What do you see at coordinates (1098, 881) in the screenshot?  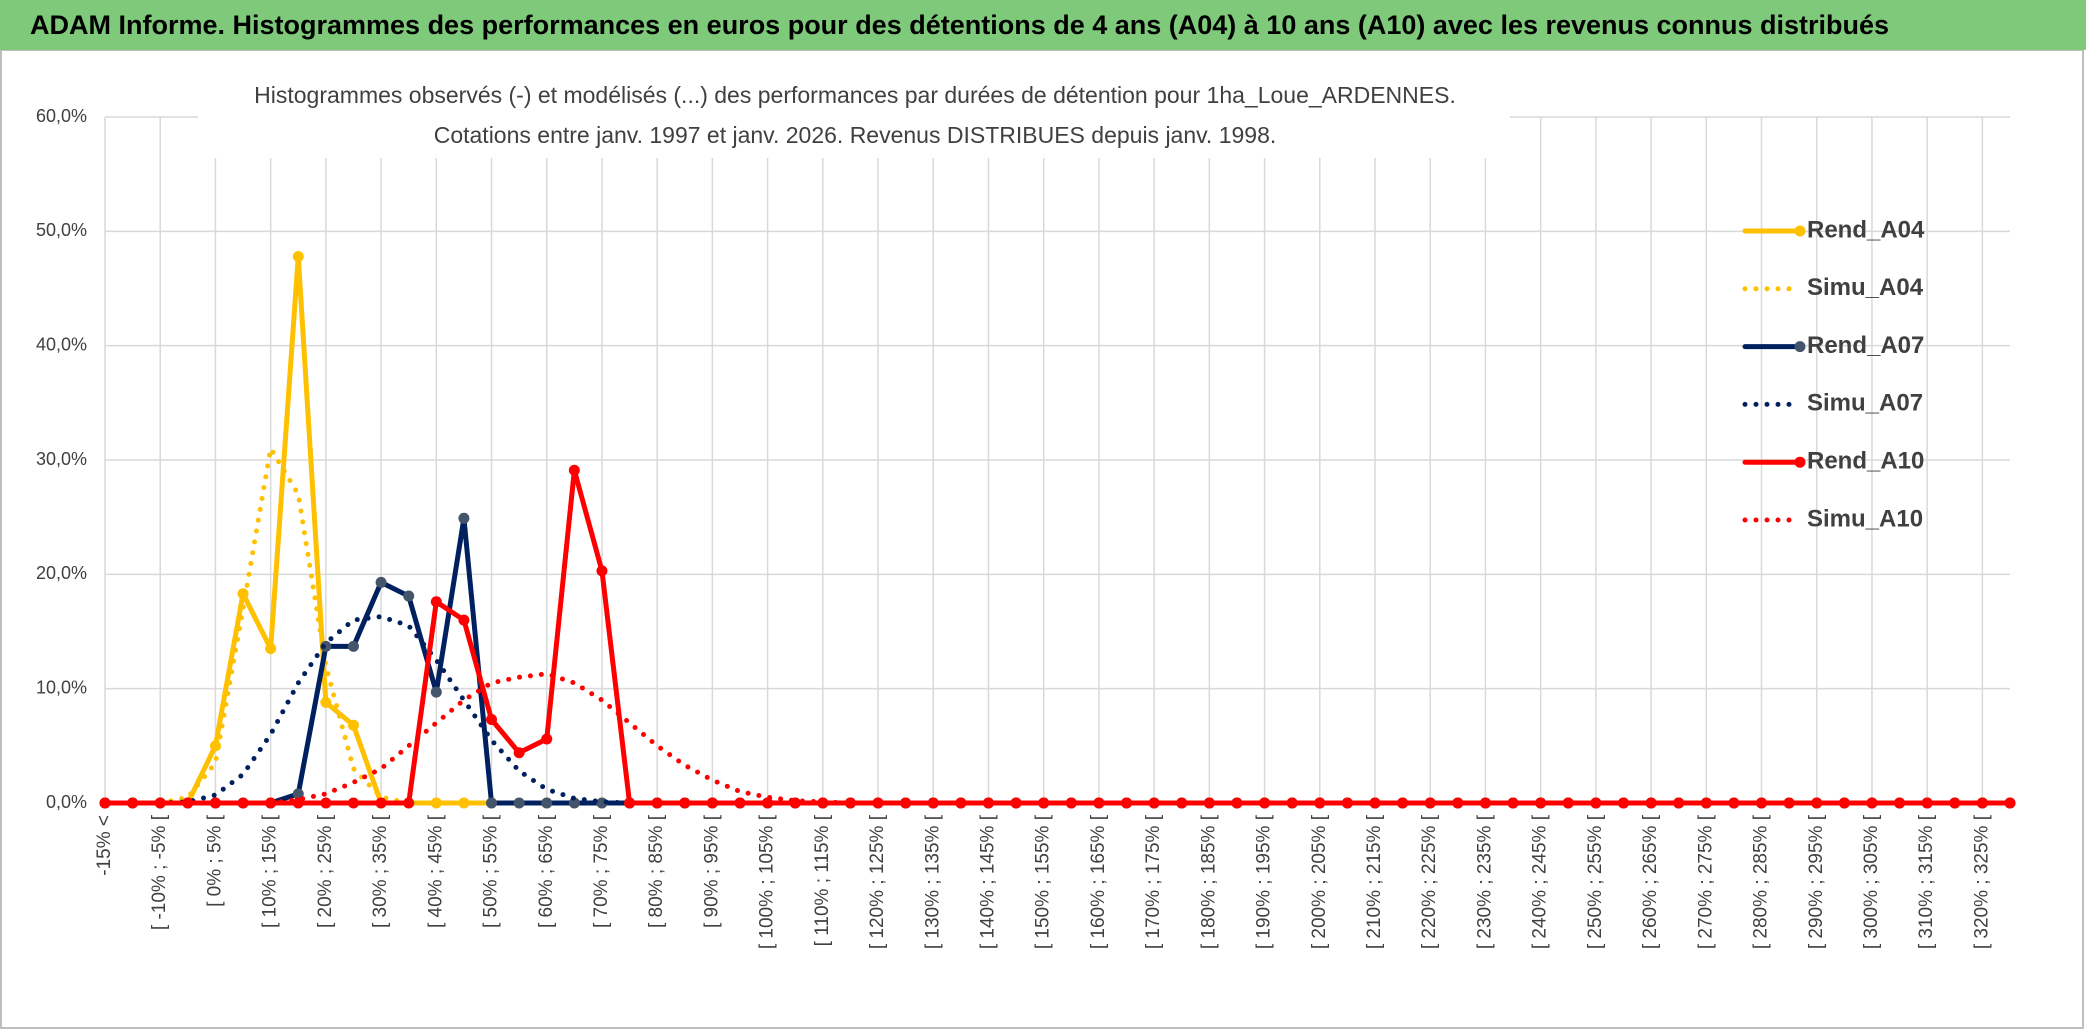 I see `x-tick-label: [ 160% ; 165% [` at bounding box center [1098, 881].